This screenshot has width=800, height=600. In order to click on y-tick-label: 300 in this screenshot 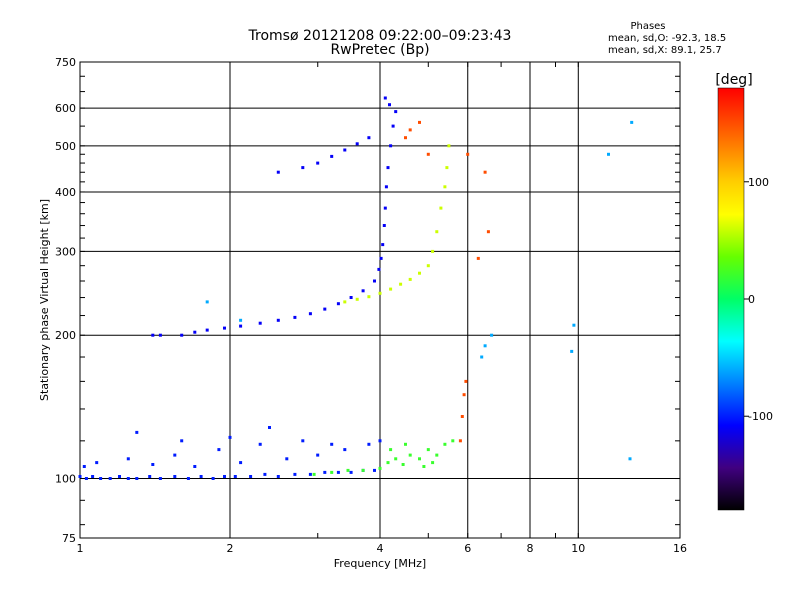, I will do `click(65, 251)`.